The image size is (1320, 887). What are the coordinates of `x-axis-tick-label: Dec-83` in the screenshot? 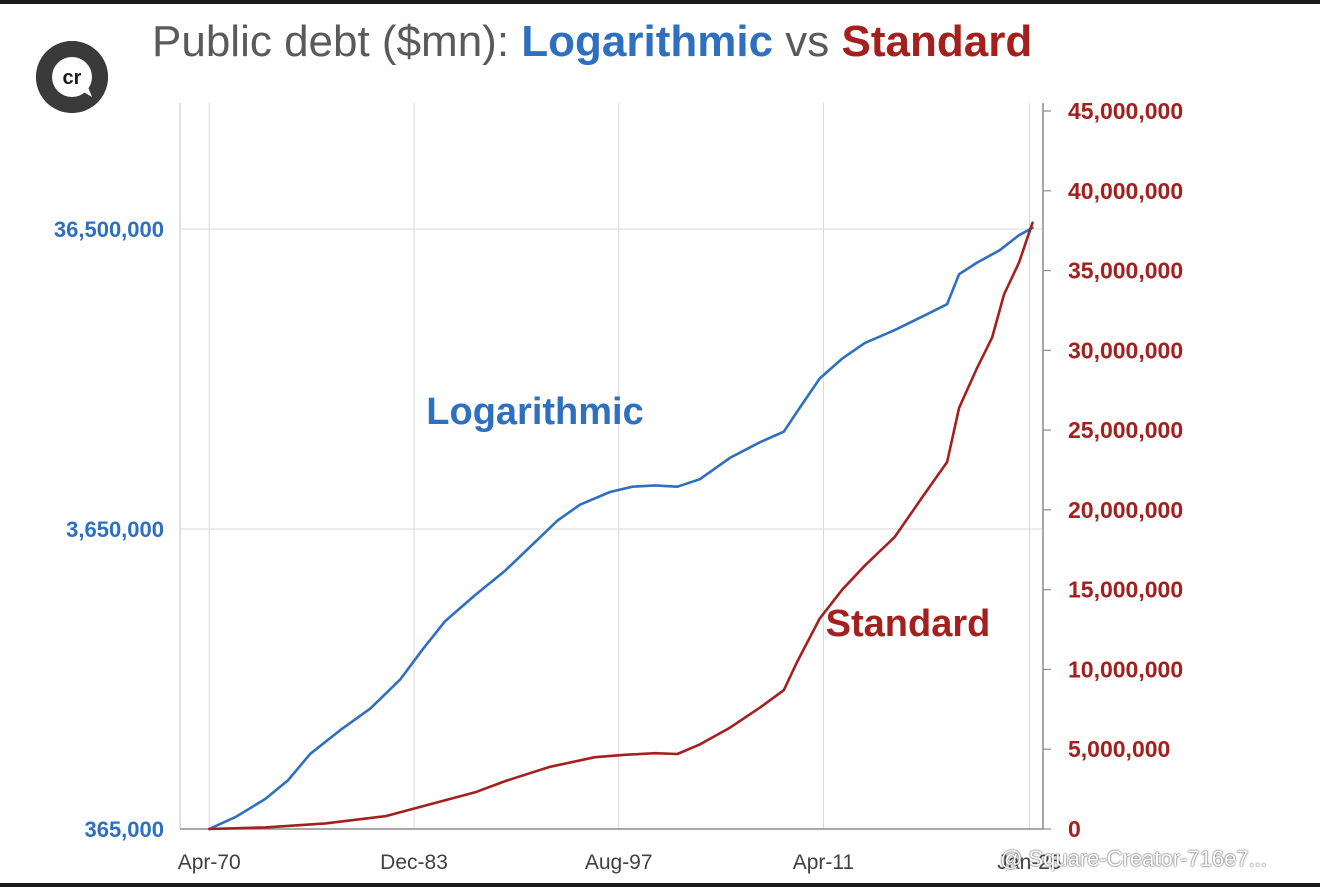 It's located at (414, 862).